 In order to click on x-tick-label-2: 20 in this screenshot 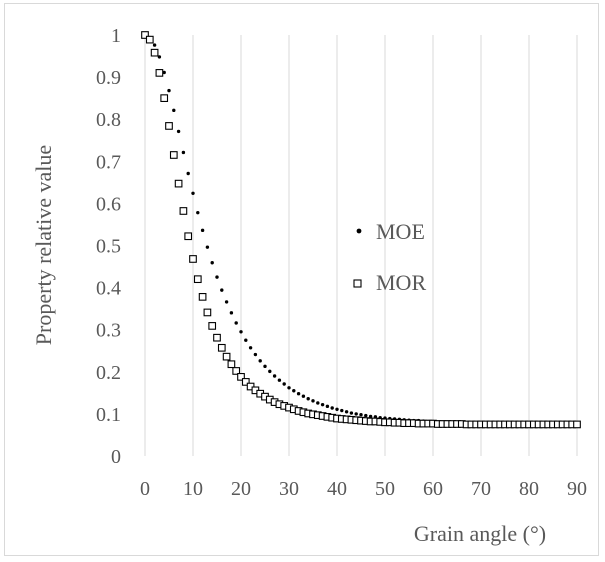, I will do `click(241, 489)`.